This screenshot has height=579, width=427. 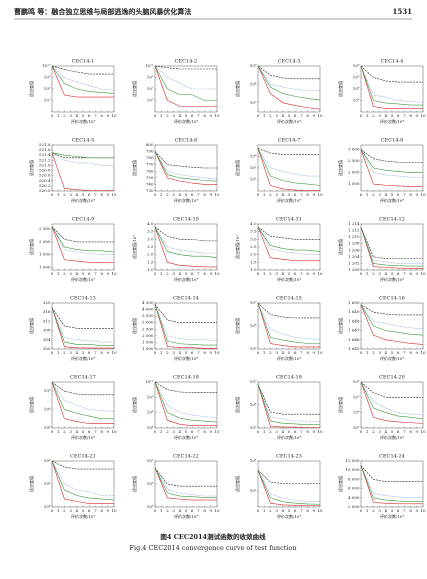 I want to click on panel-title: CEC14-22, so click(x=186, y=457).